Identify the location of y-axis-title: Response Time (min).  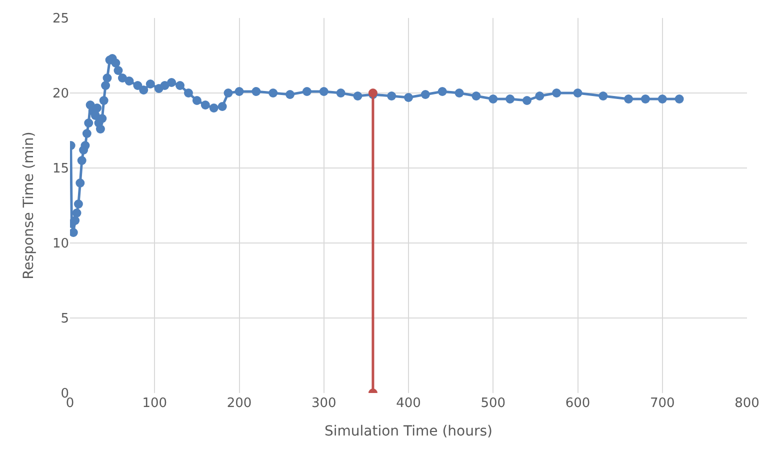
(29, 206).